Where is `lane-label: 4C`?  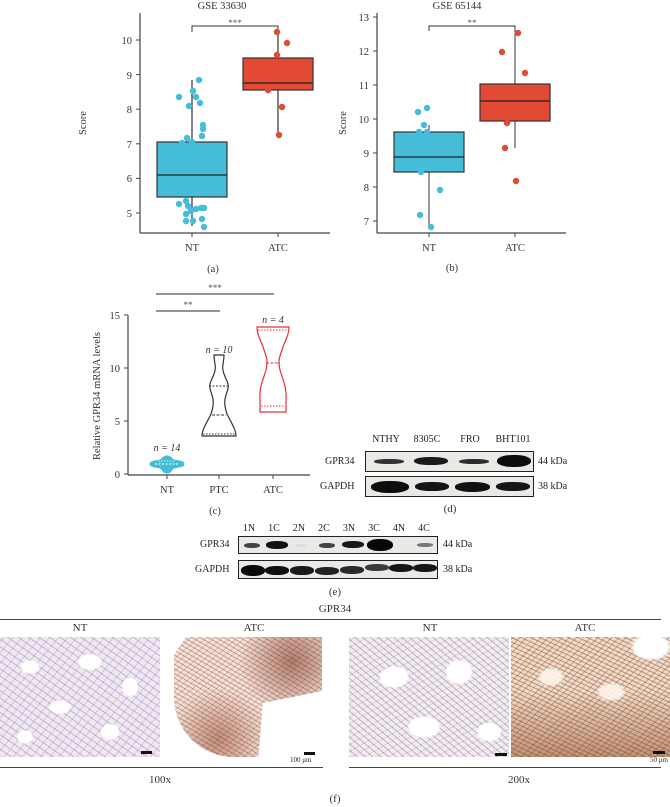
lane-label: 4C is located at coordinates (424, 528).